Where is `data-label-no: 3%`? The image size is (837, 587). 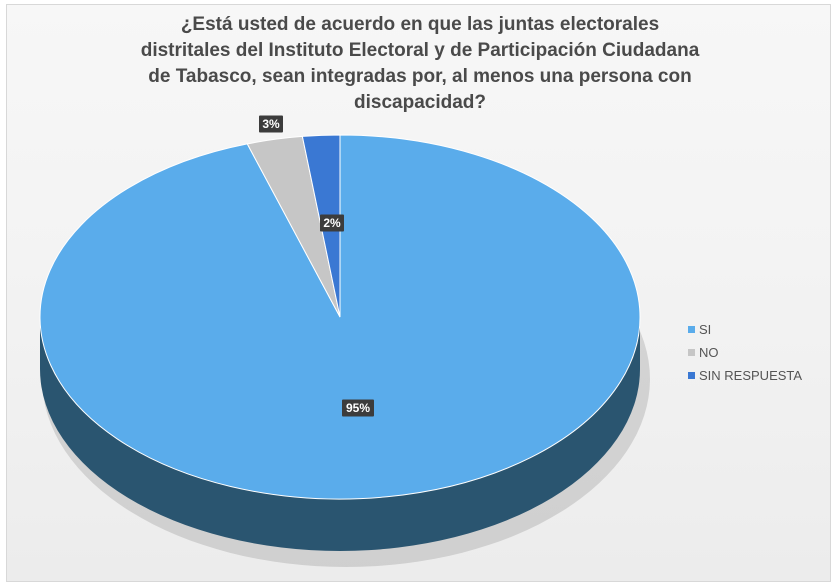 data-label-no: 3% is located at coordinates (271, 124).